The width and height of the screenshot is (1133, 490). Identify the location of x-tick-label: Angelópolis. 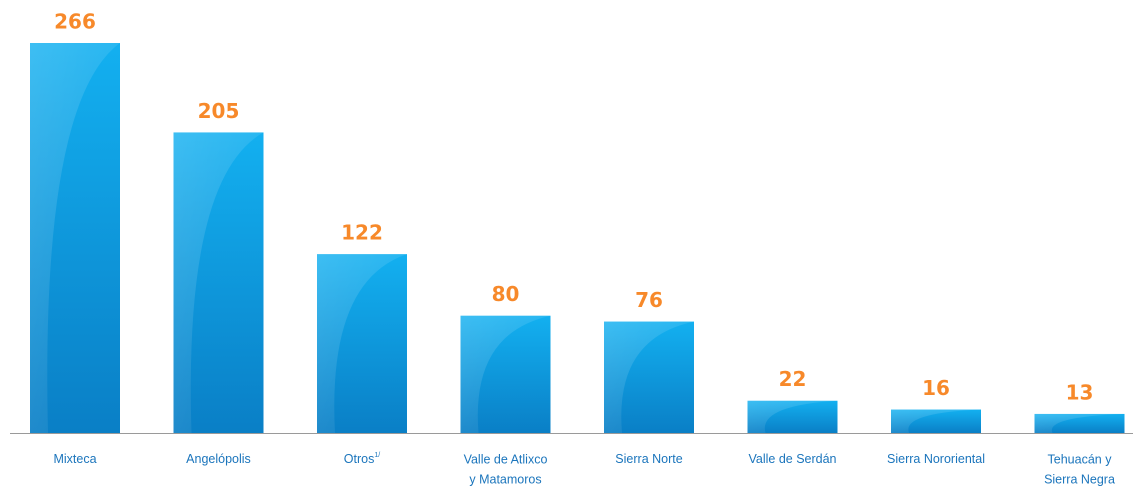
(218, 459).